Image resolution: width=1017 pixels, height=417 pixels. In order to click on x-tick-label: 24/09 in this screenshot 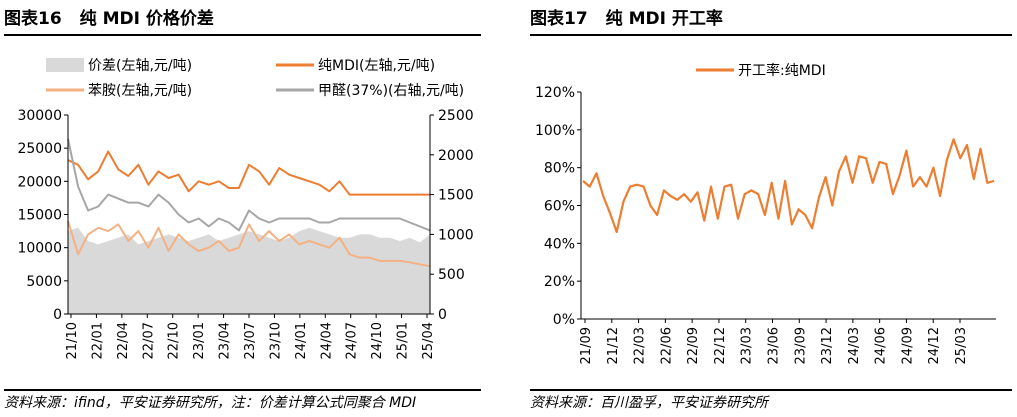, I will do `click(907, 345)`.